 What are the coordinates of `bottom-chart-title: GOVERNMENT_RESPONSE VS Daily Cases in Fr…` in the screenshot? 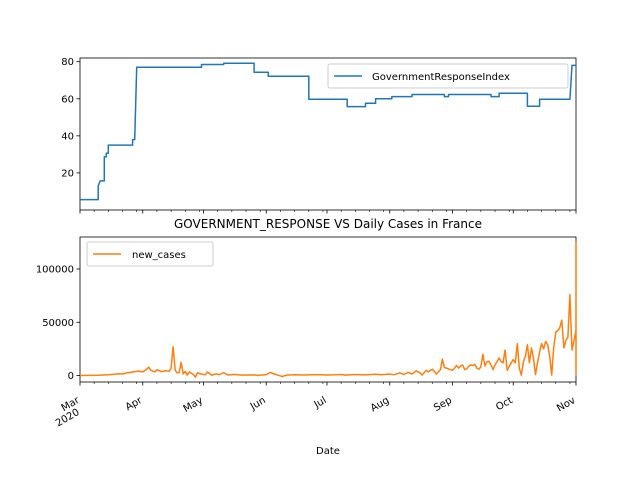 It's located at (328, 224).